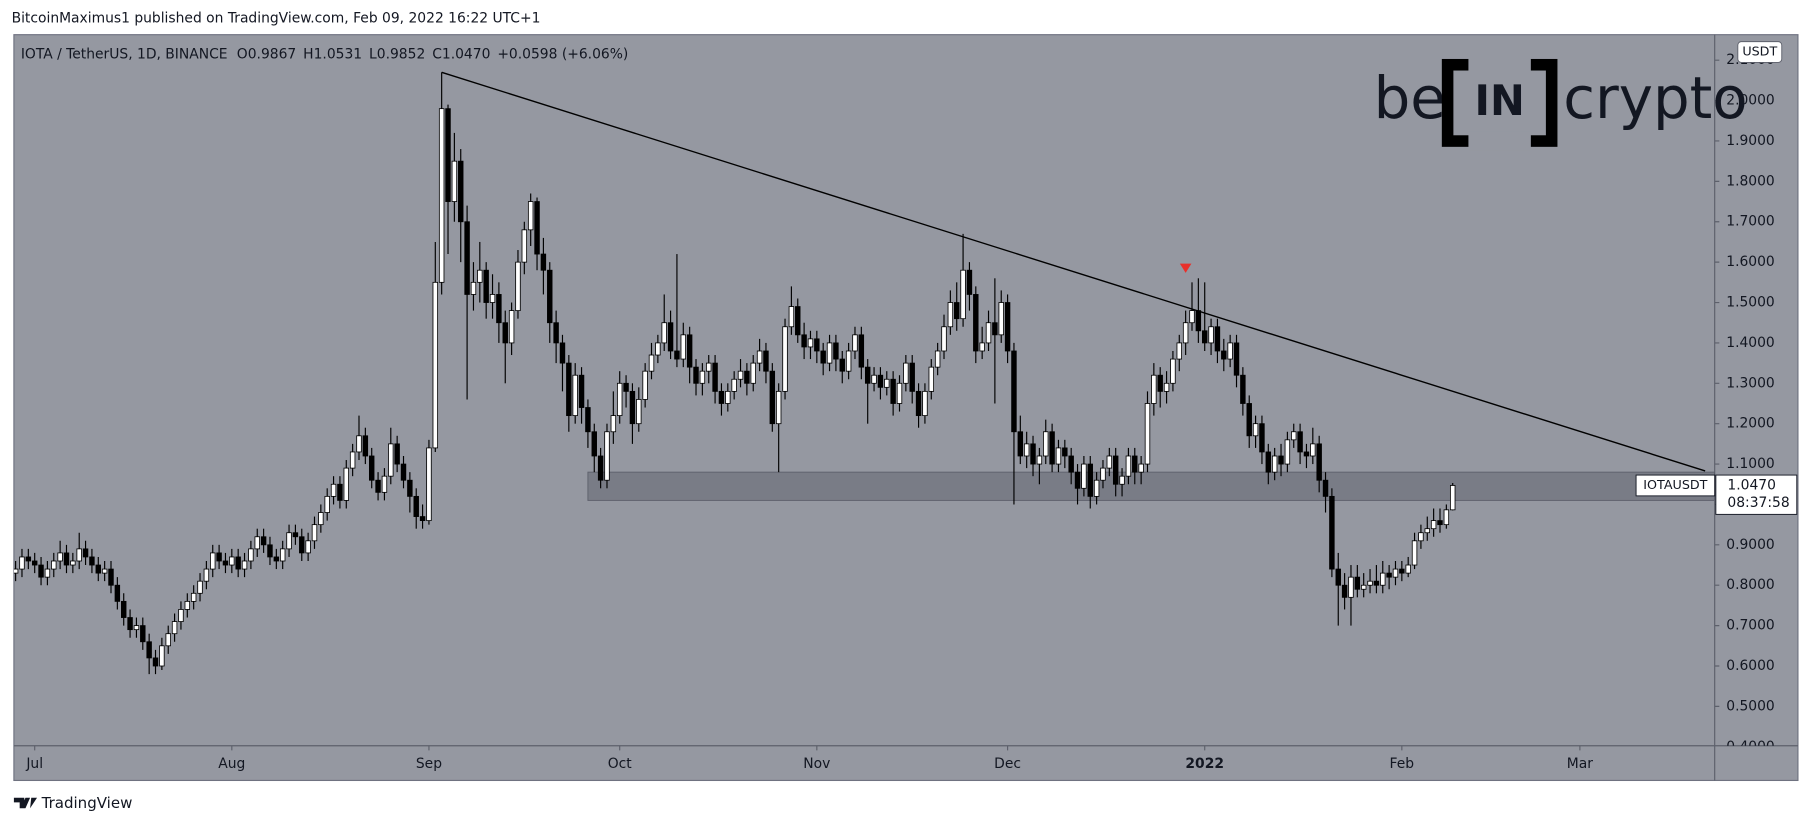 Image resolution: width=1813 pixels, height=826 pixels. Describe the element at coordinates (1750, 545) in the screenshot. I see `y-tick-label: 0.9000` at that location.